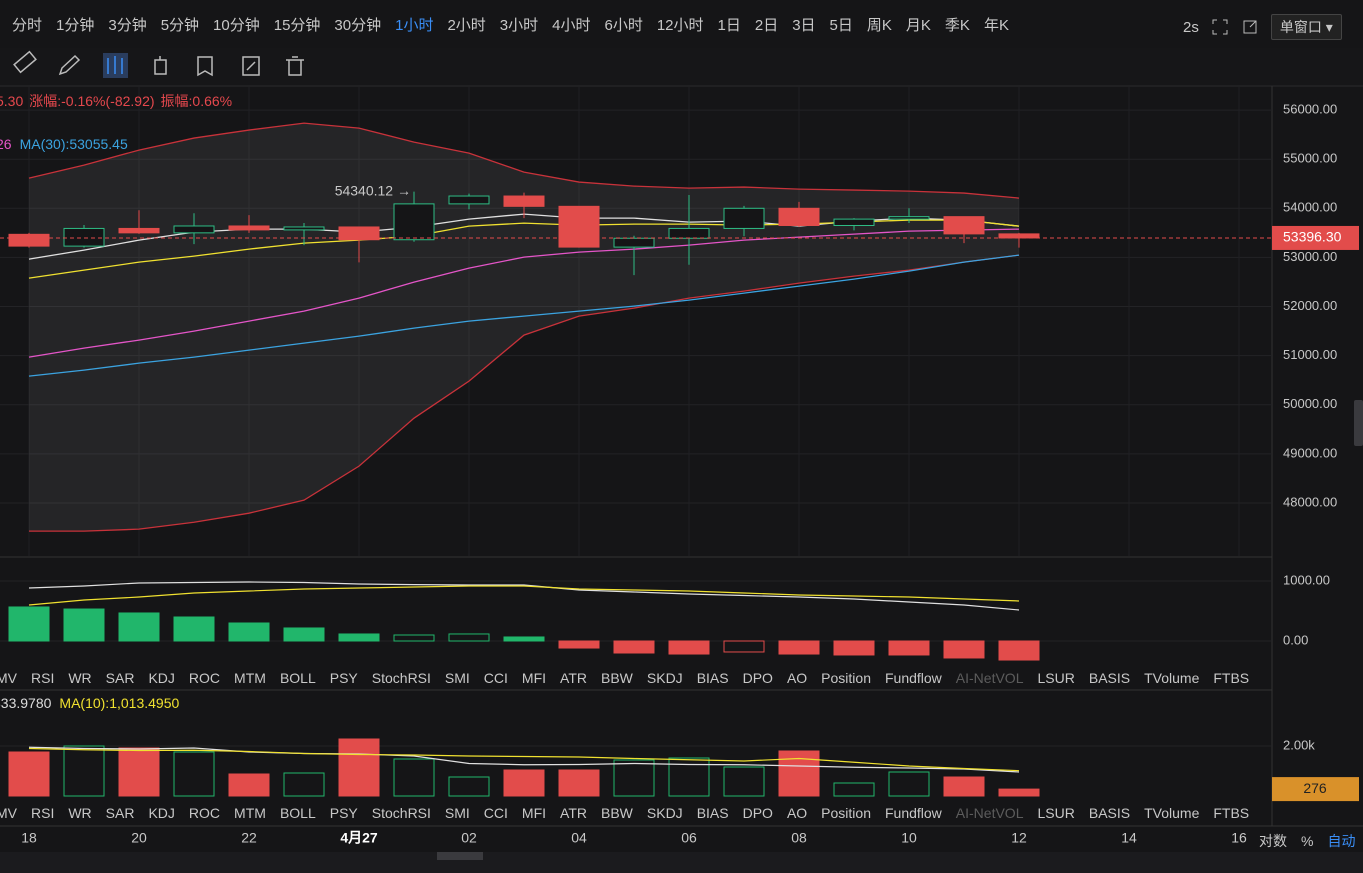 This screenshot has width=1363, height=873. Describe the element at coordinates (27, 25) in the screenshot. I see `interval: 分时` at that location.